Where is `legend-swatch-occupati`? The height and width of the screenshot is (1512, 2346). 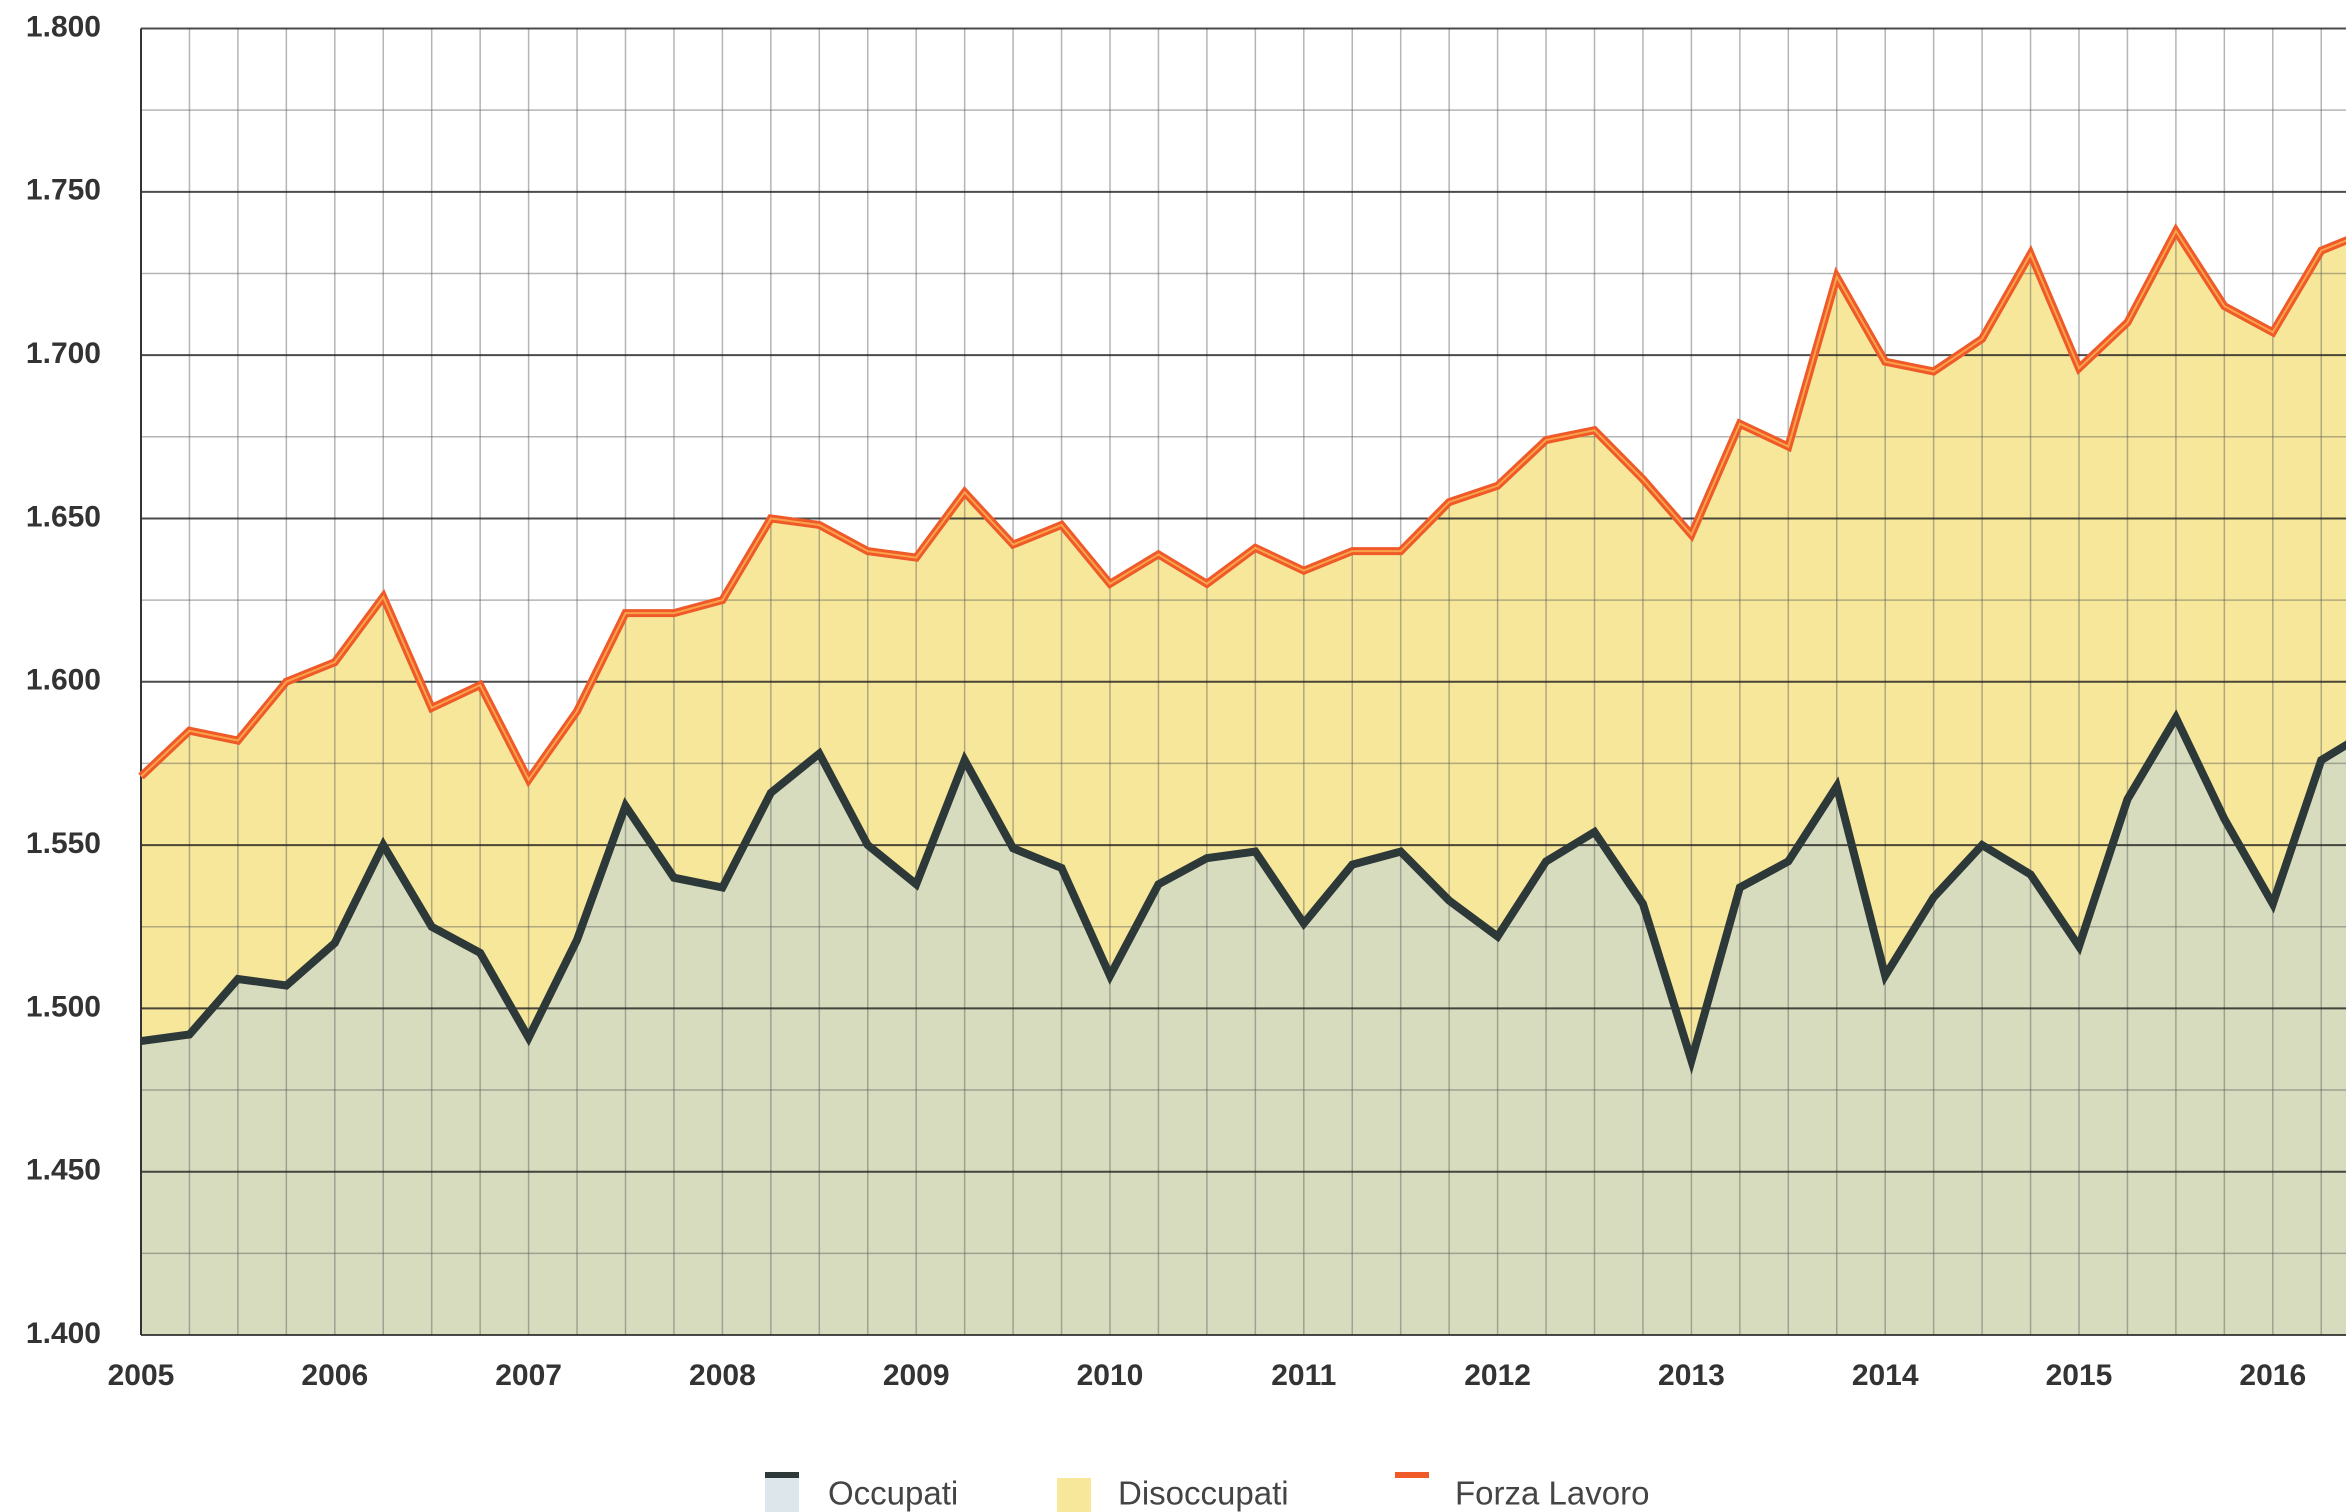 legend-swatch-occupati is located at coordinates (782, 1495).